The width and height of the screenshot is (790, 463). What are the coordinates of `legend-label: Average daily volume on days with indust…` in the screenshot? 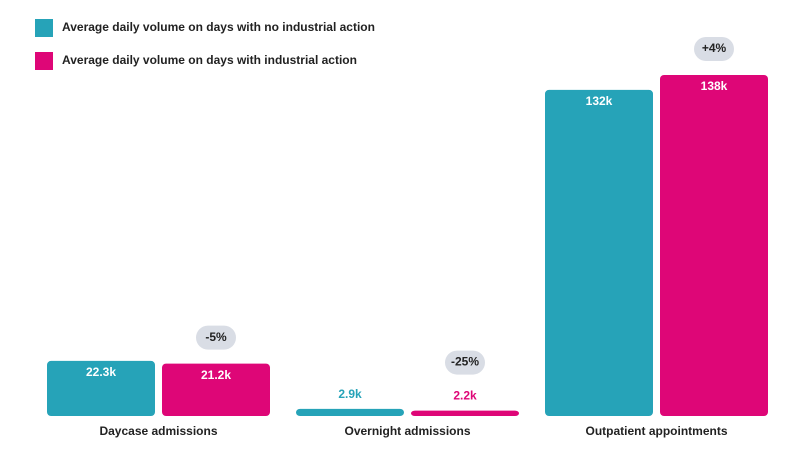 It's located at (209, 60).